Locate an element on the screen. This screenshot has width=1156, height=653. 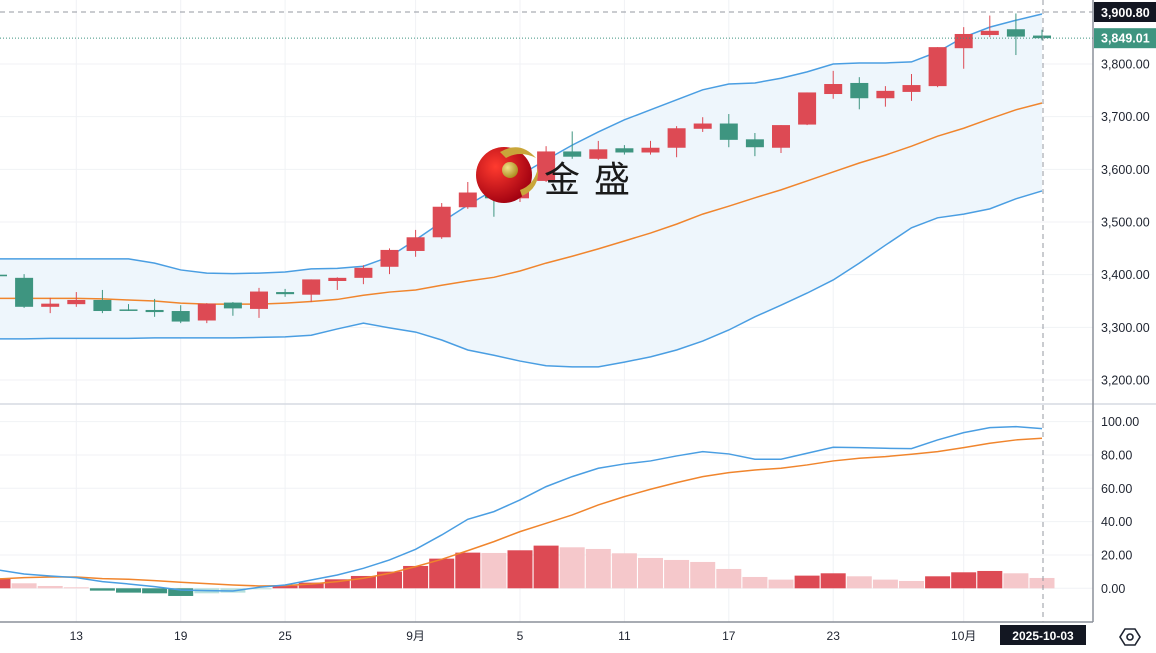
indicator-tick-label: 40.00 is located at coordinates (1116, 522).